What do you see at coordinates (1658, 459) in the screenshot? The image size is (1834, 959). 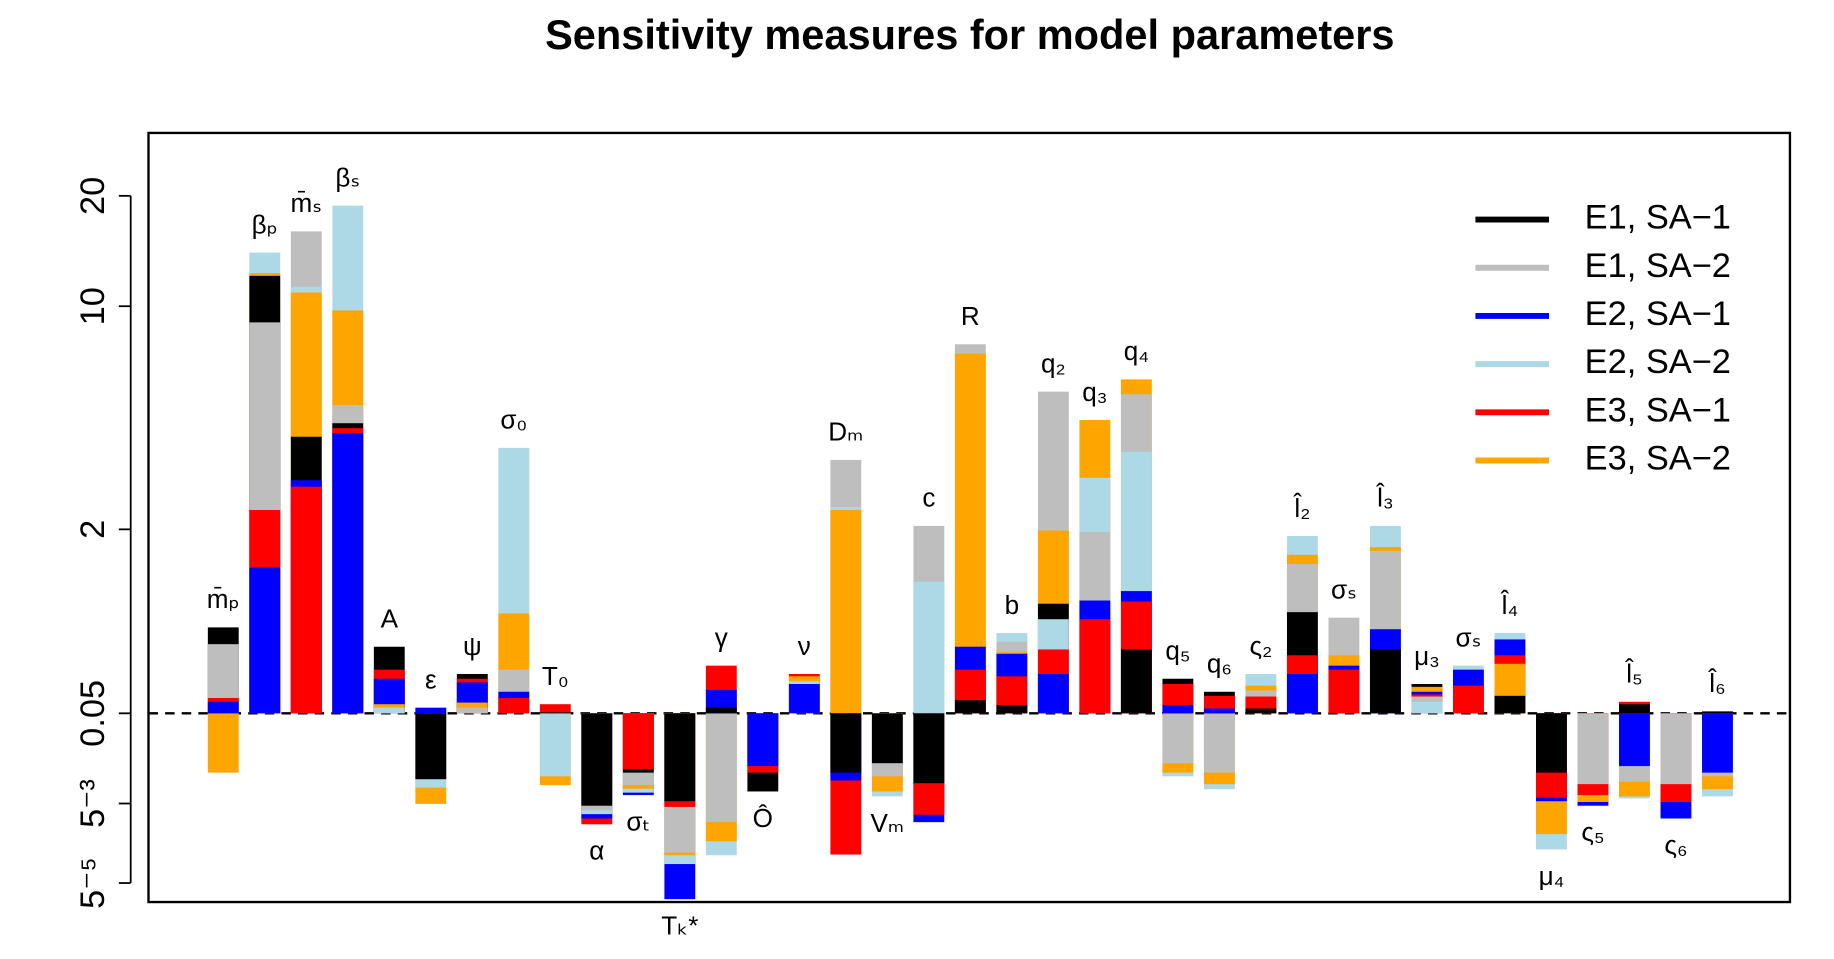 I see `legend-label: E3, SA−2` at bounding box center [1658, 459].